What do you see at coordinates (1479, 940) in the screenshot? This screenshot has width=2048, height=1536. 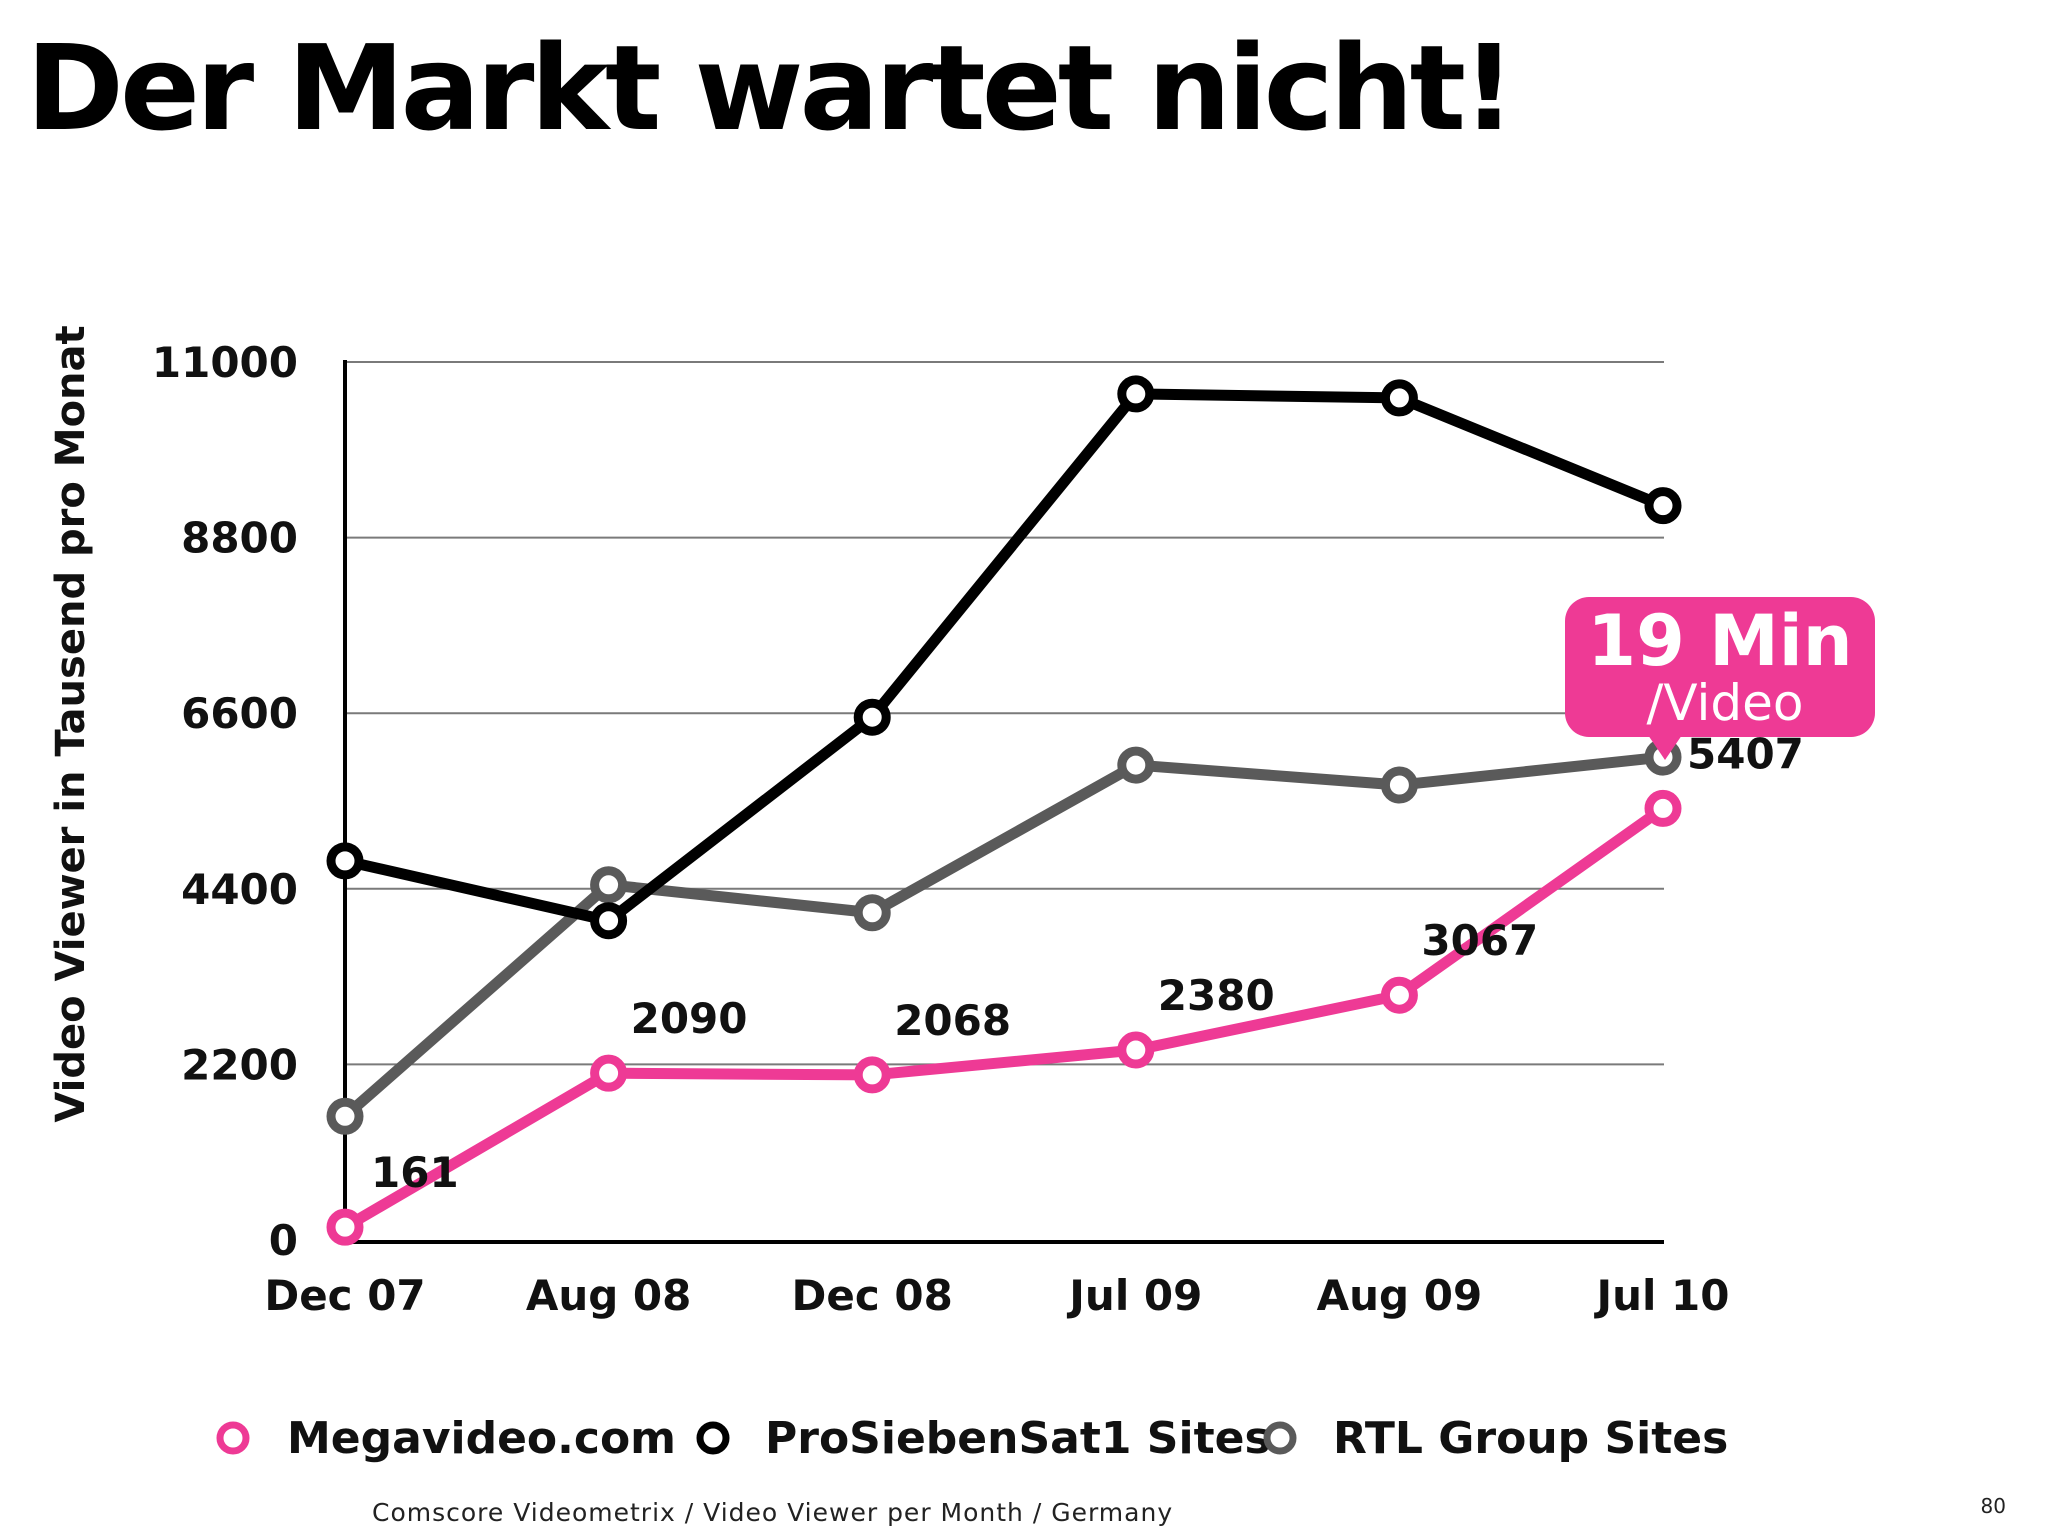 I see `data-label: 3067` at bounding box center [1479, 940].